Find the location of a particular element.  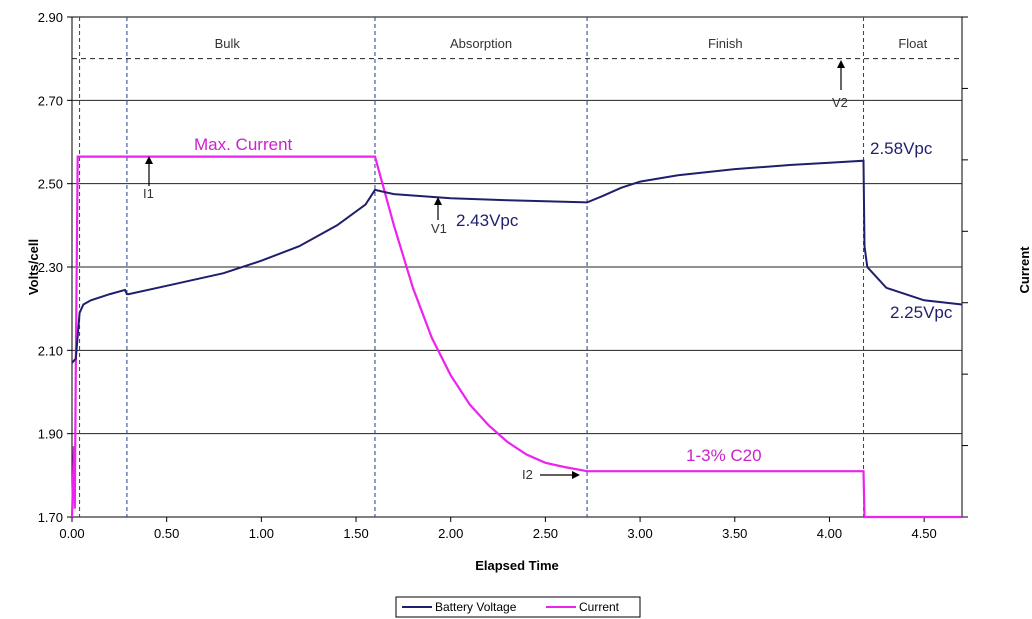

x-tick-label: 3.50 is located at coordinates (734, 533).